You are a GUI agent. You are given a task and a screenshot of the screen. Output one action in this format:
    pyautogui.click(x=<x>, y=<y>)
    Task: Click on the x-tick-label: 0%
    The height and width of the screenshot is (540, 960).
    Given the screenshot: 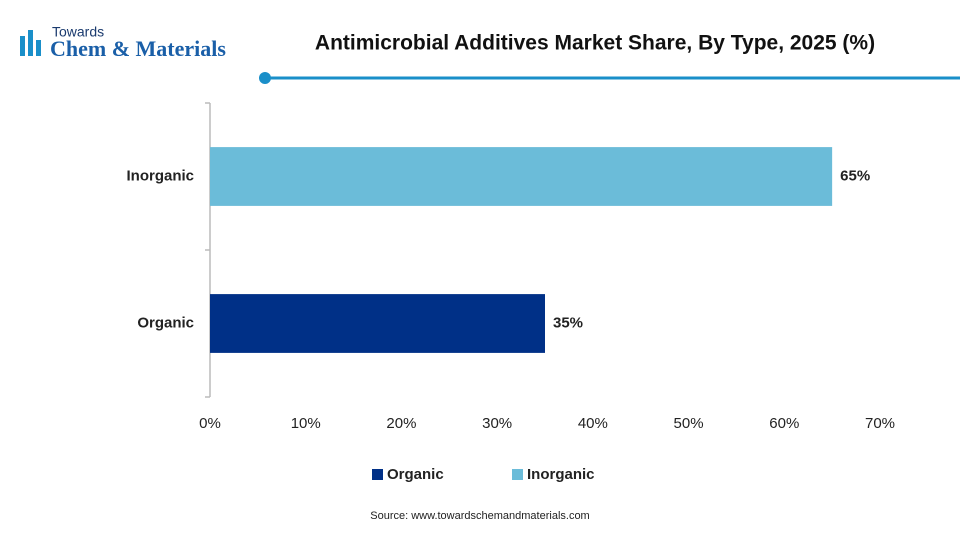 What is the action you would take?
    pyautogui.click(x=210, y=423)
    